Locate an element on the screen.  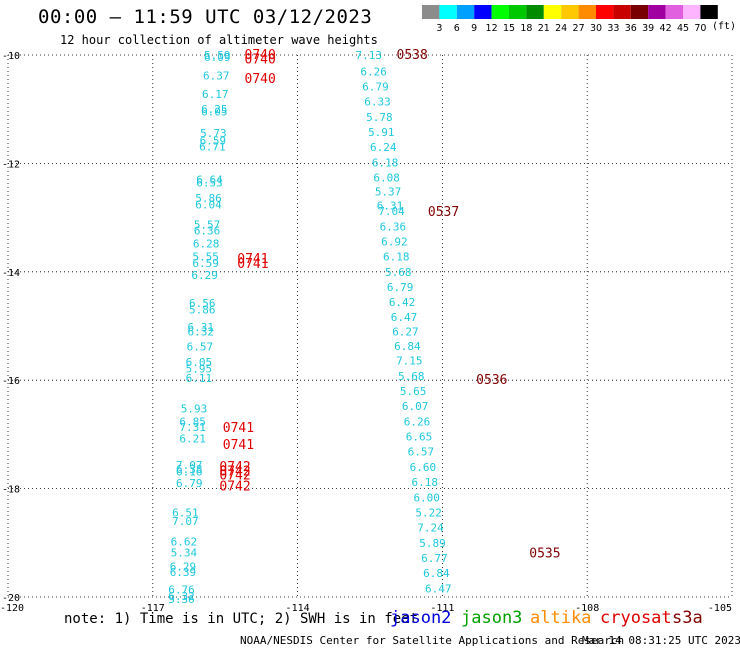
wave-height-label: 5.22 is located at coordinates (428, 512).